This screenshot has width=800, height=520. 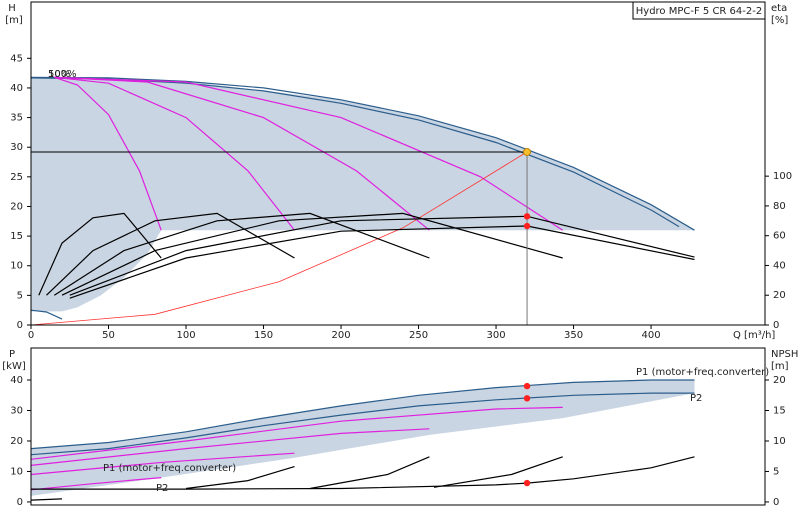 I want to click on x-tick-label: 300, so click(x=496, y=335).